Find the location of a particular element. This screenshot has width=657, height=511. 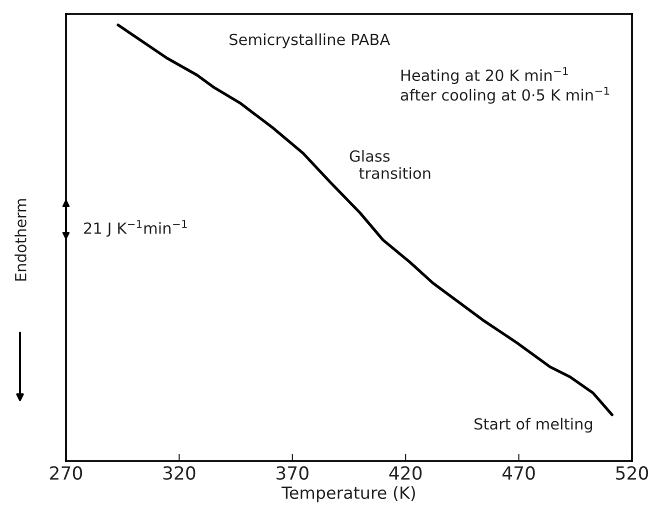

x-tick-label: 470 is located at coordinates (518, 473).